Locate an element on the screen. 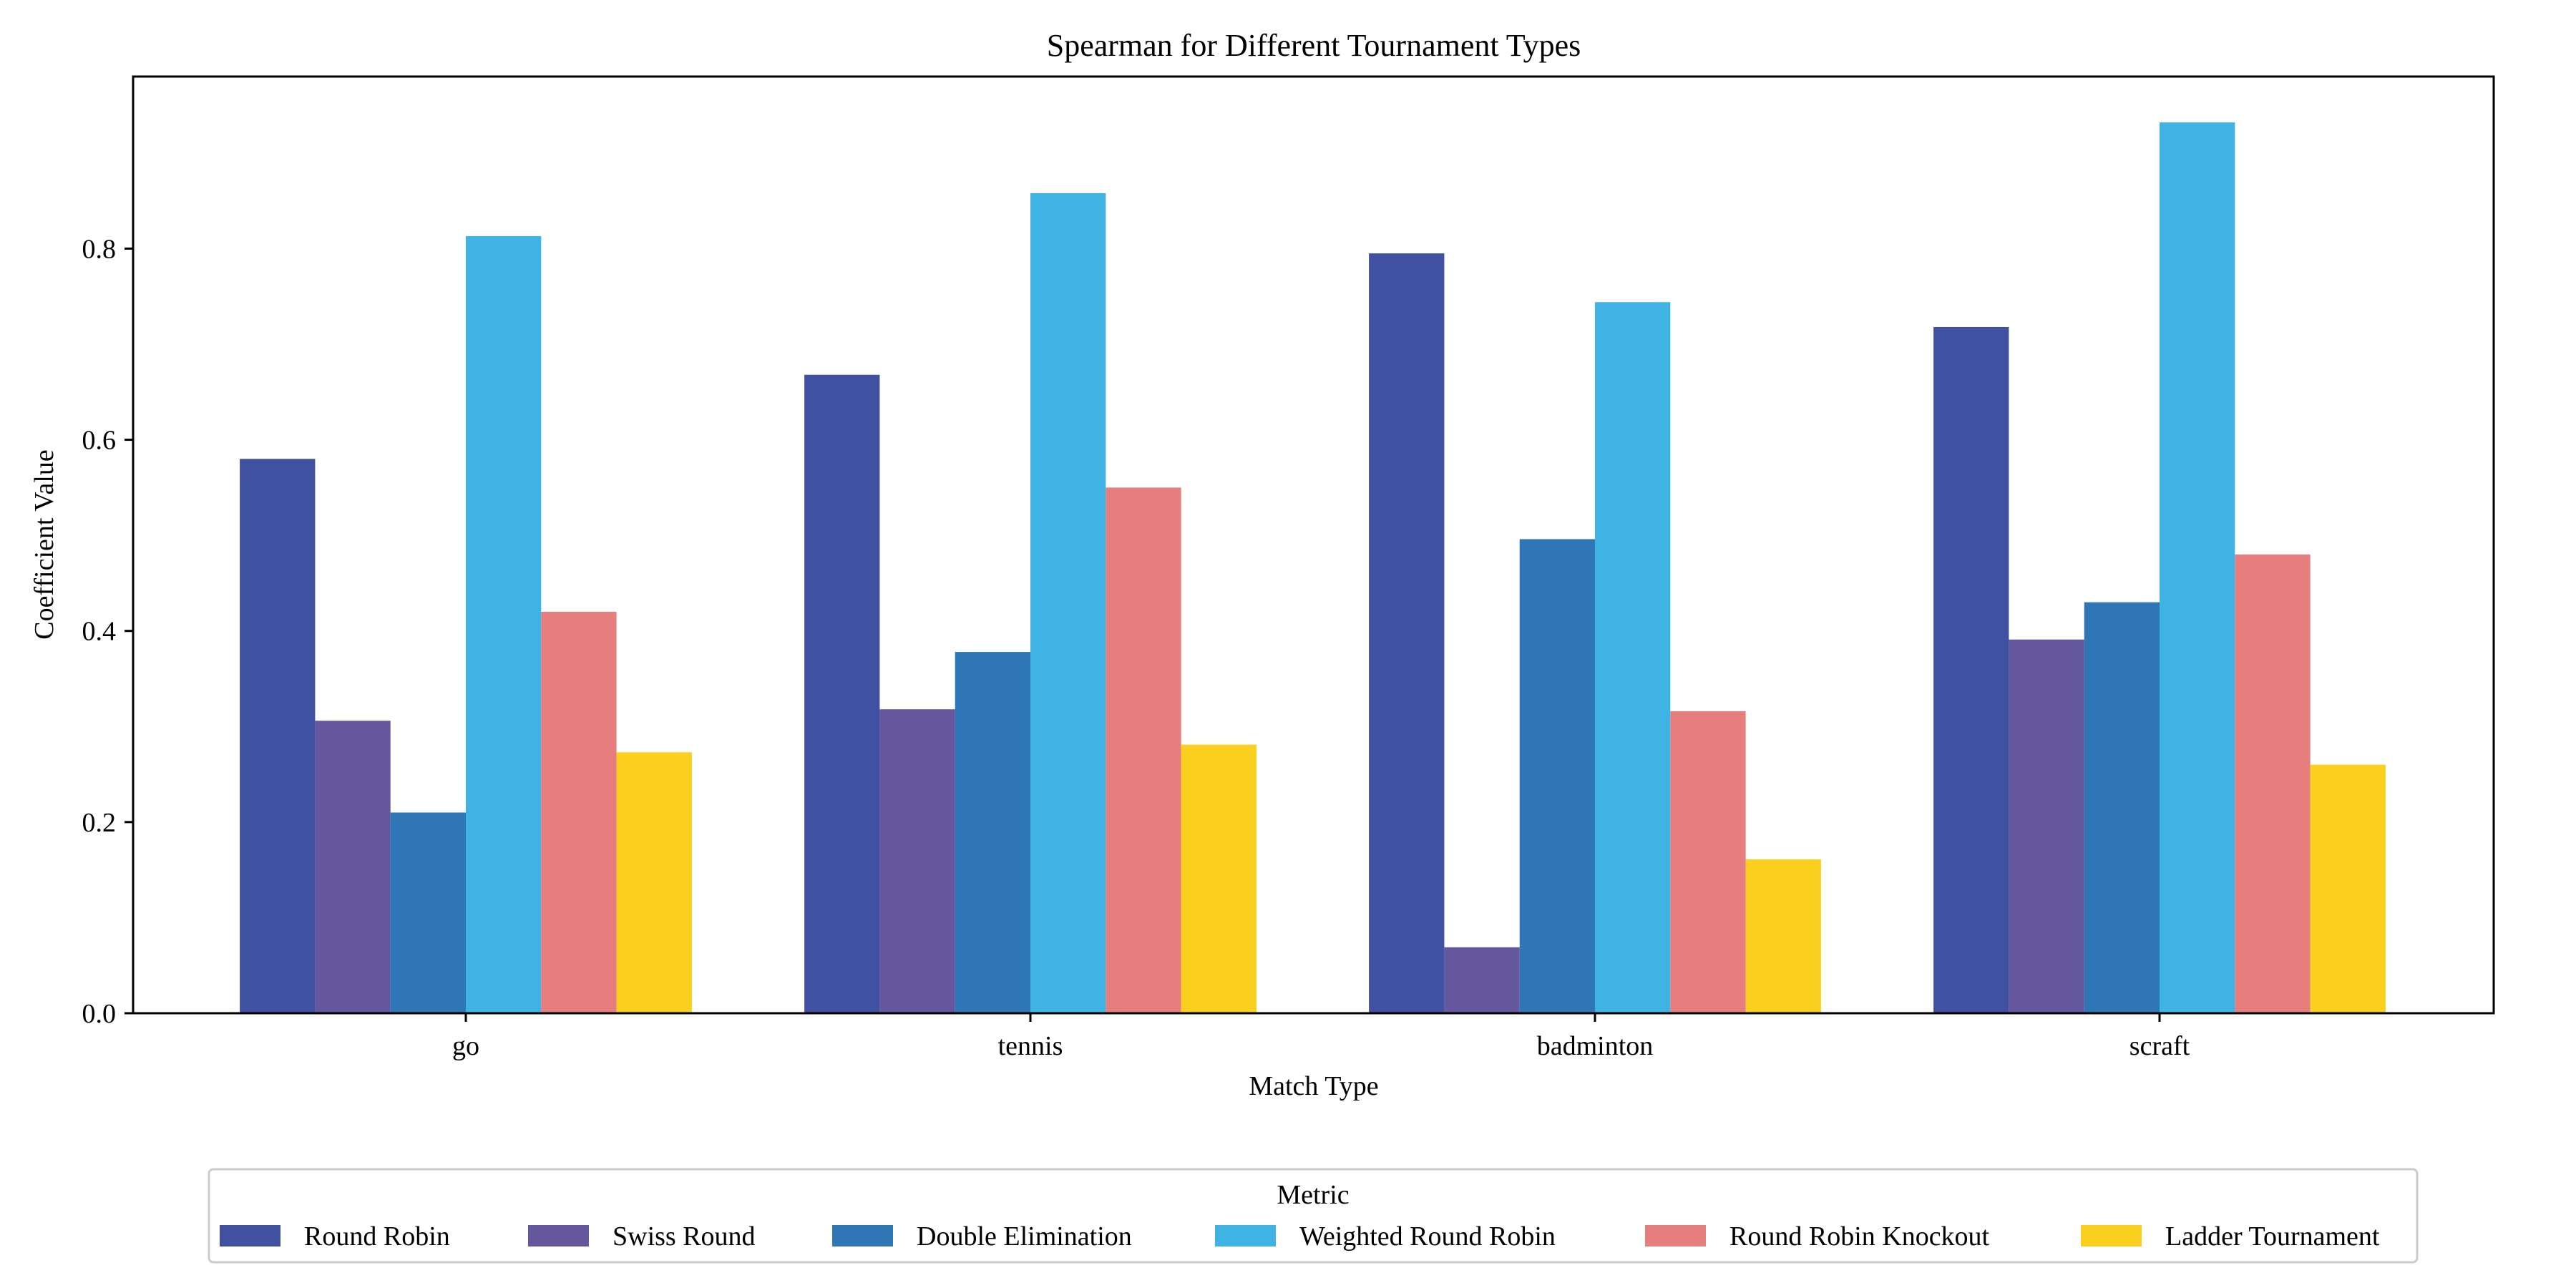 This screenshot has height=1288, width=2576. x-tick-label: badminton is located at coordinates (1595, 1046).